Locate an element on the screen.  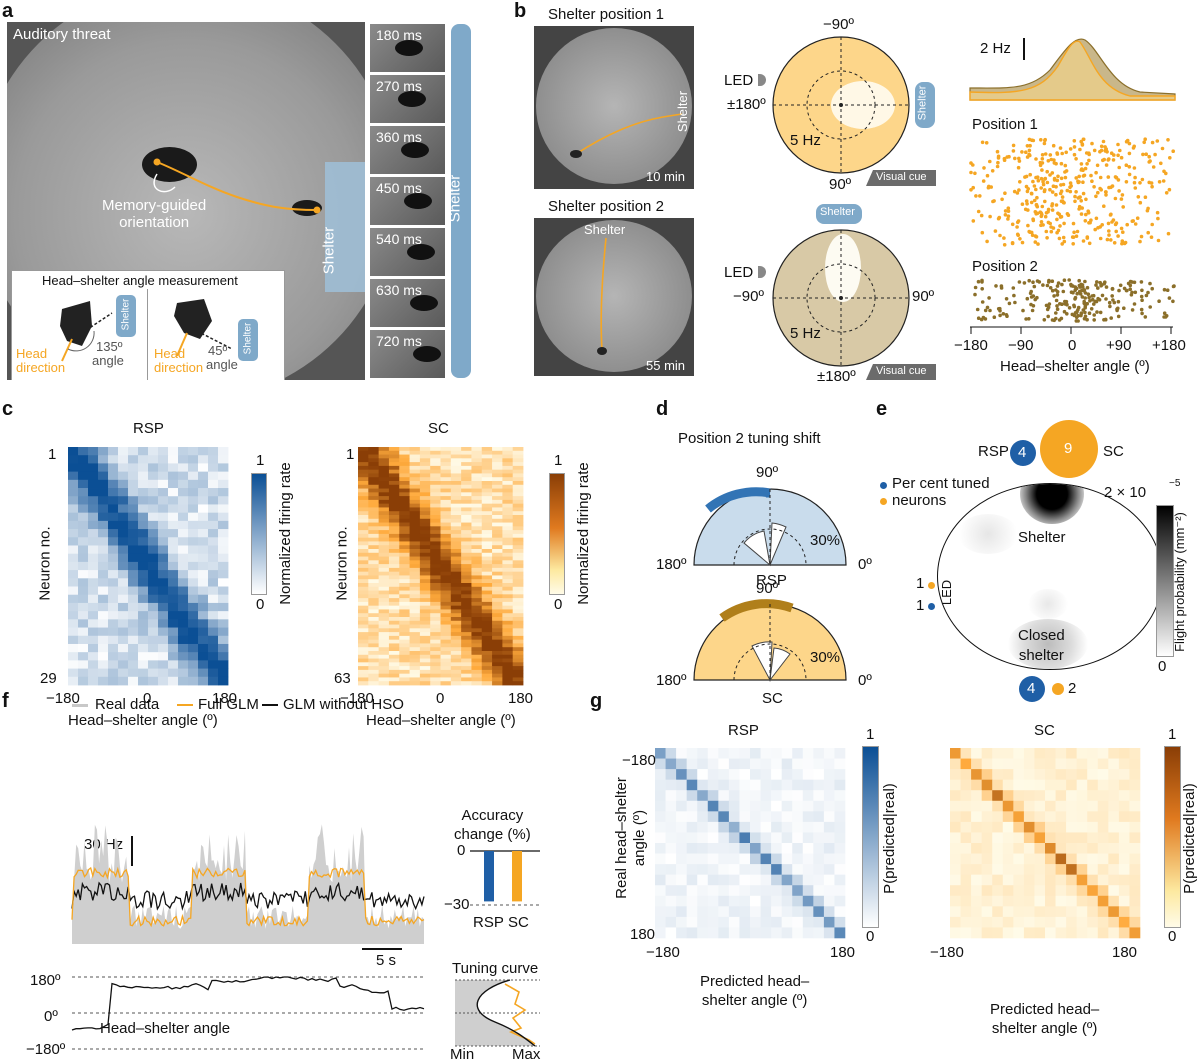
polar1-led: LED is located at coordinates (739, 80).